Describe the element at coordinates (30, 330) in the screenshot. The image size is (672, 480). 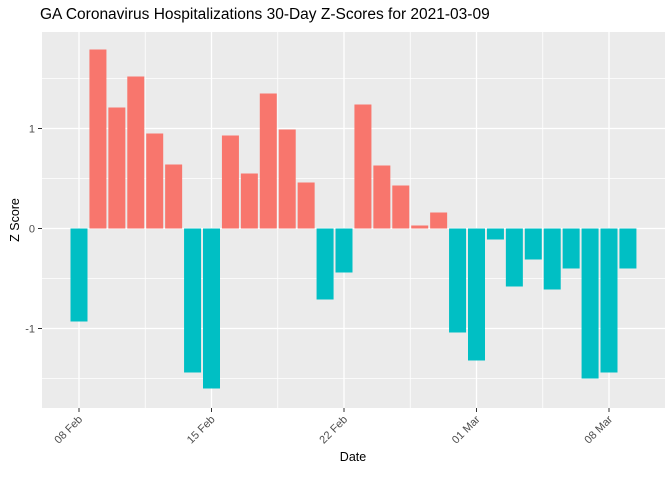
I see `y-axis-tick-label: -1` at that location.